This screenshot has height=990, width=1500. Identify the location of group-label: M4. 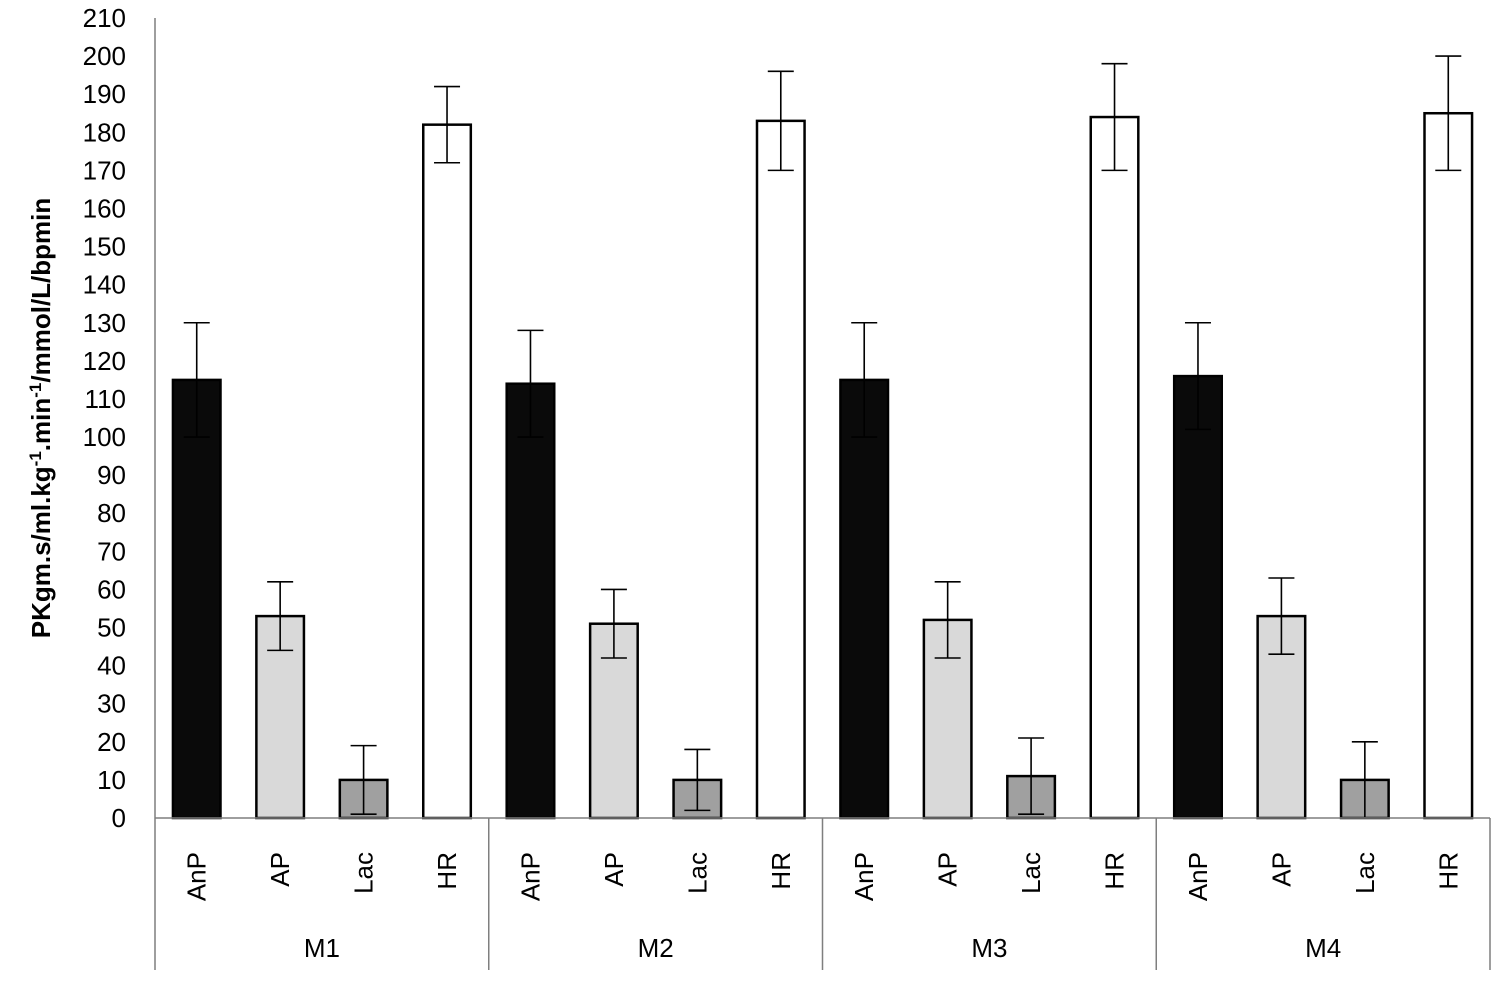
(1323, 948).